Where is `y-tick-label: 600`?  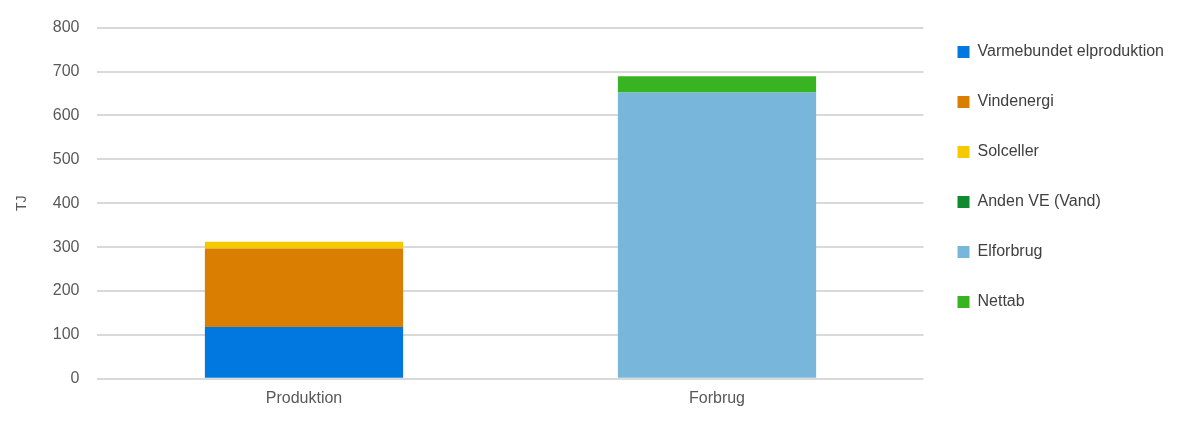
y-tick-label: 600 is located at coordinates (66, 114).